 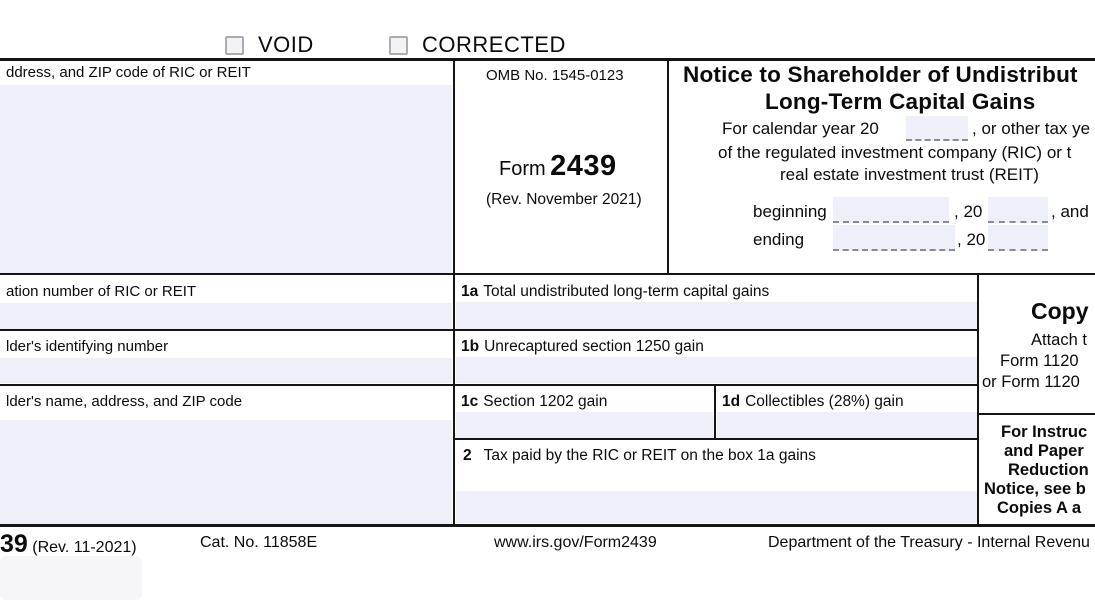 I want to click on box-2-input, so click(x=716, y=507).